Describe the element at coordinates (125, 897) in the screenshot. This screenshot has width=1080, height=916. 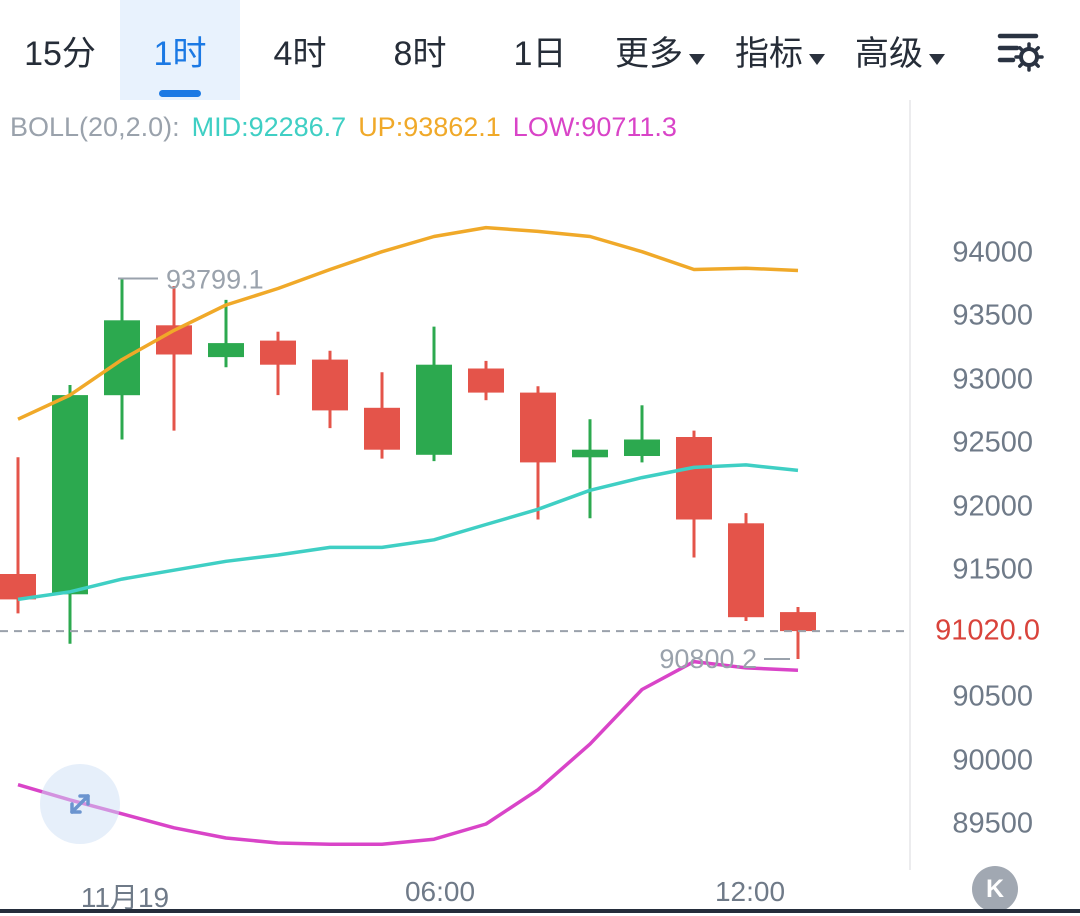
I see `x-axis-label: 11月19` at that location.